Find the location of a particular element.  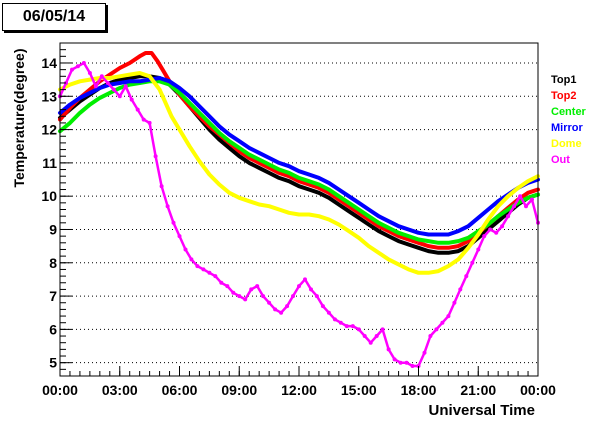

legend-entry-center: Center is located at coordinates (569, 112).